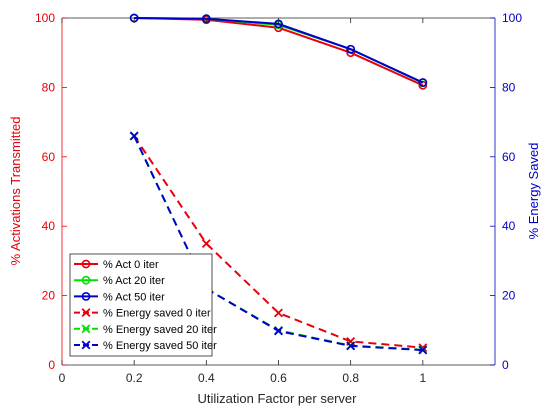  Describe the element at coordinates (509, 157) in the screenshot. I see `y-right-tick-label: 60` at that location.